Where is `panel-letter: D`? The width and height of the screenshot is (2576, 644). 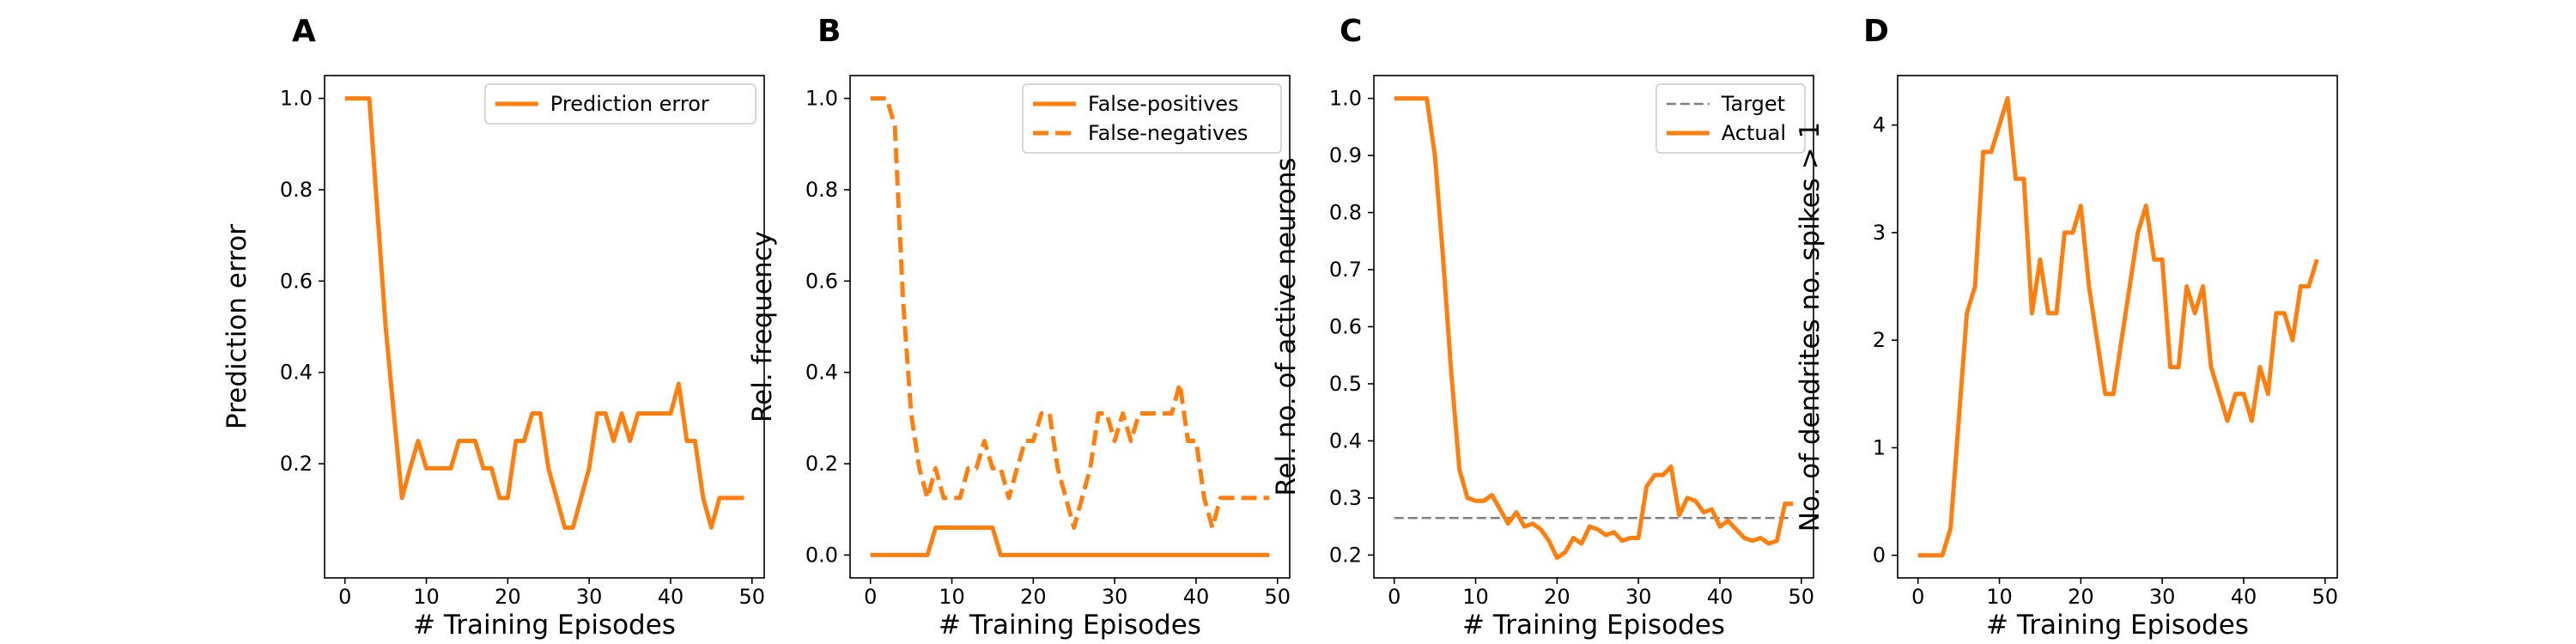 panel-letter: D is located at coordinates (1876, 32).